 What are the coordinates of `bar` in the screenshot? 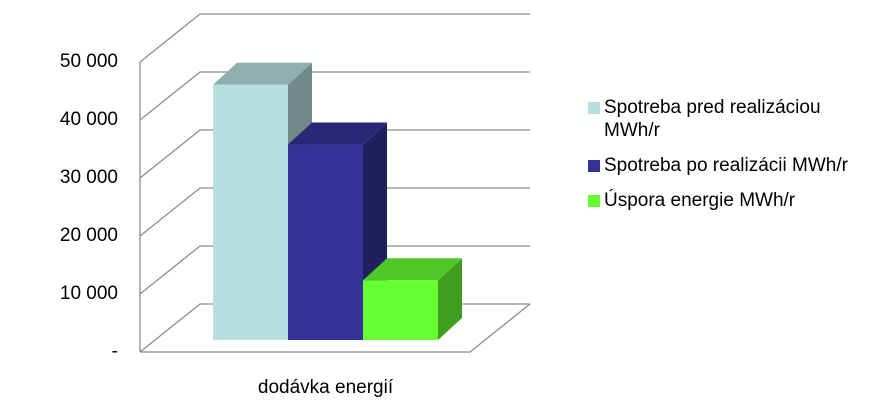 It's located at (412, 299).